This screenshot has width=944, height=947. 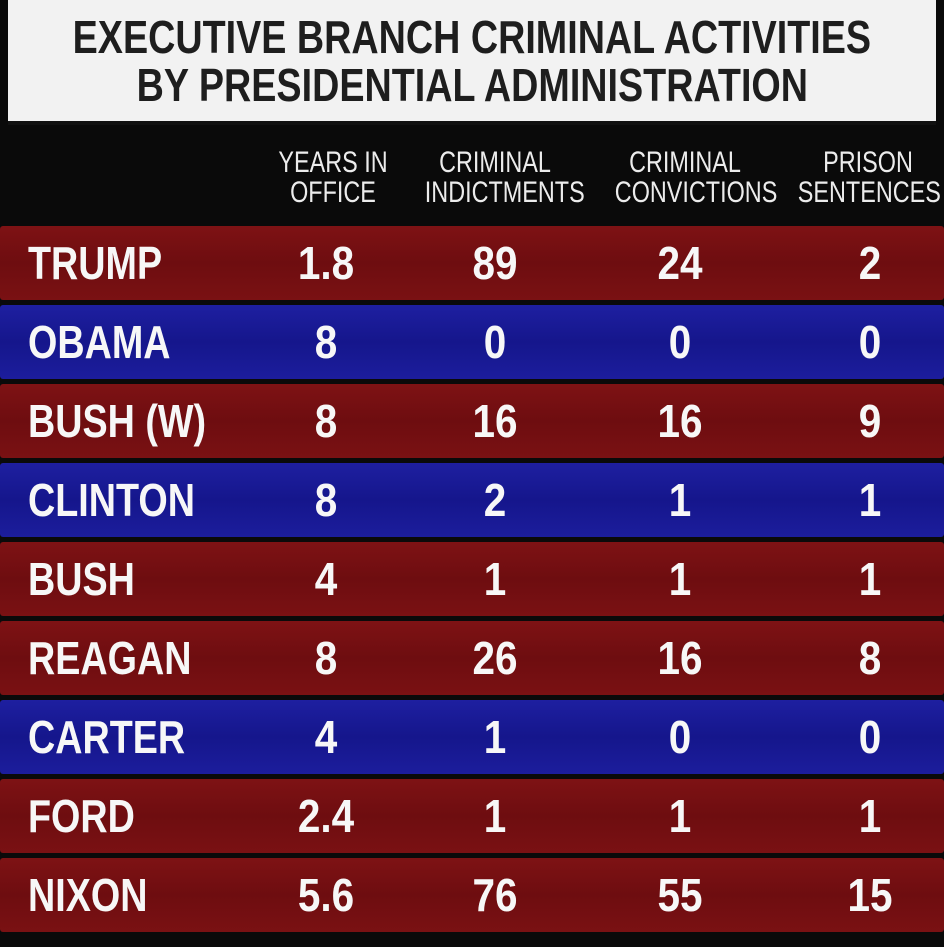 I want to click on column-header-prison-sentences: PRISON SENTENCES, so click(x=869, y=177).